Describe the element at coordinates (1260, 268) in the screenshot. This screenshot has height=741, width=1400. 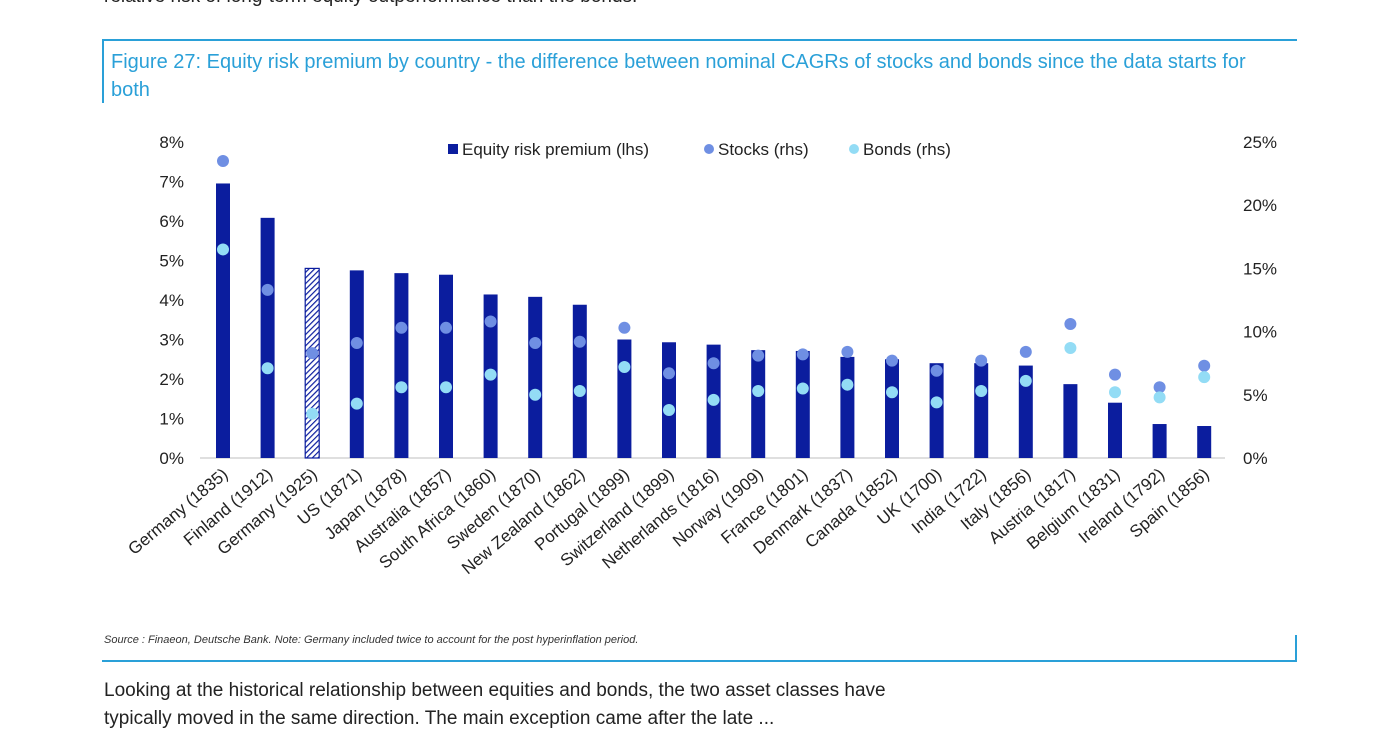
I see `right-tick-label: 15%` at that location.